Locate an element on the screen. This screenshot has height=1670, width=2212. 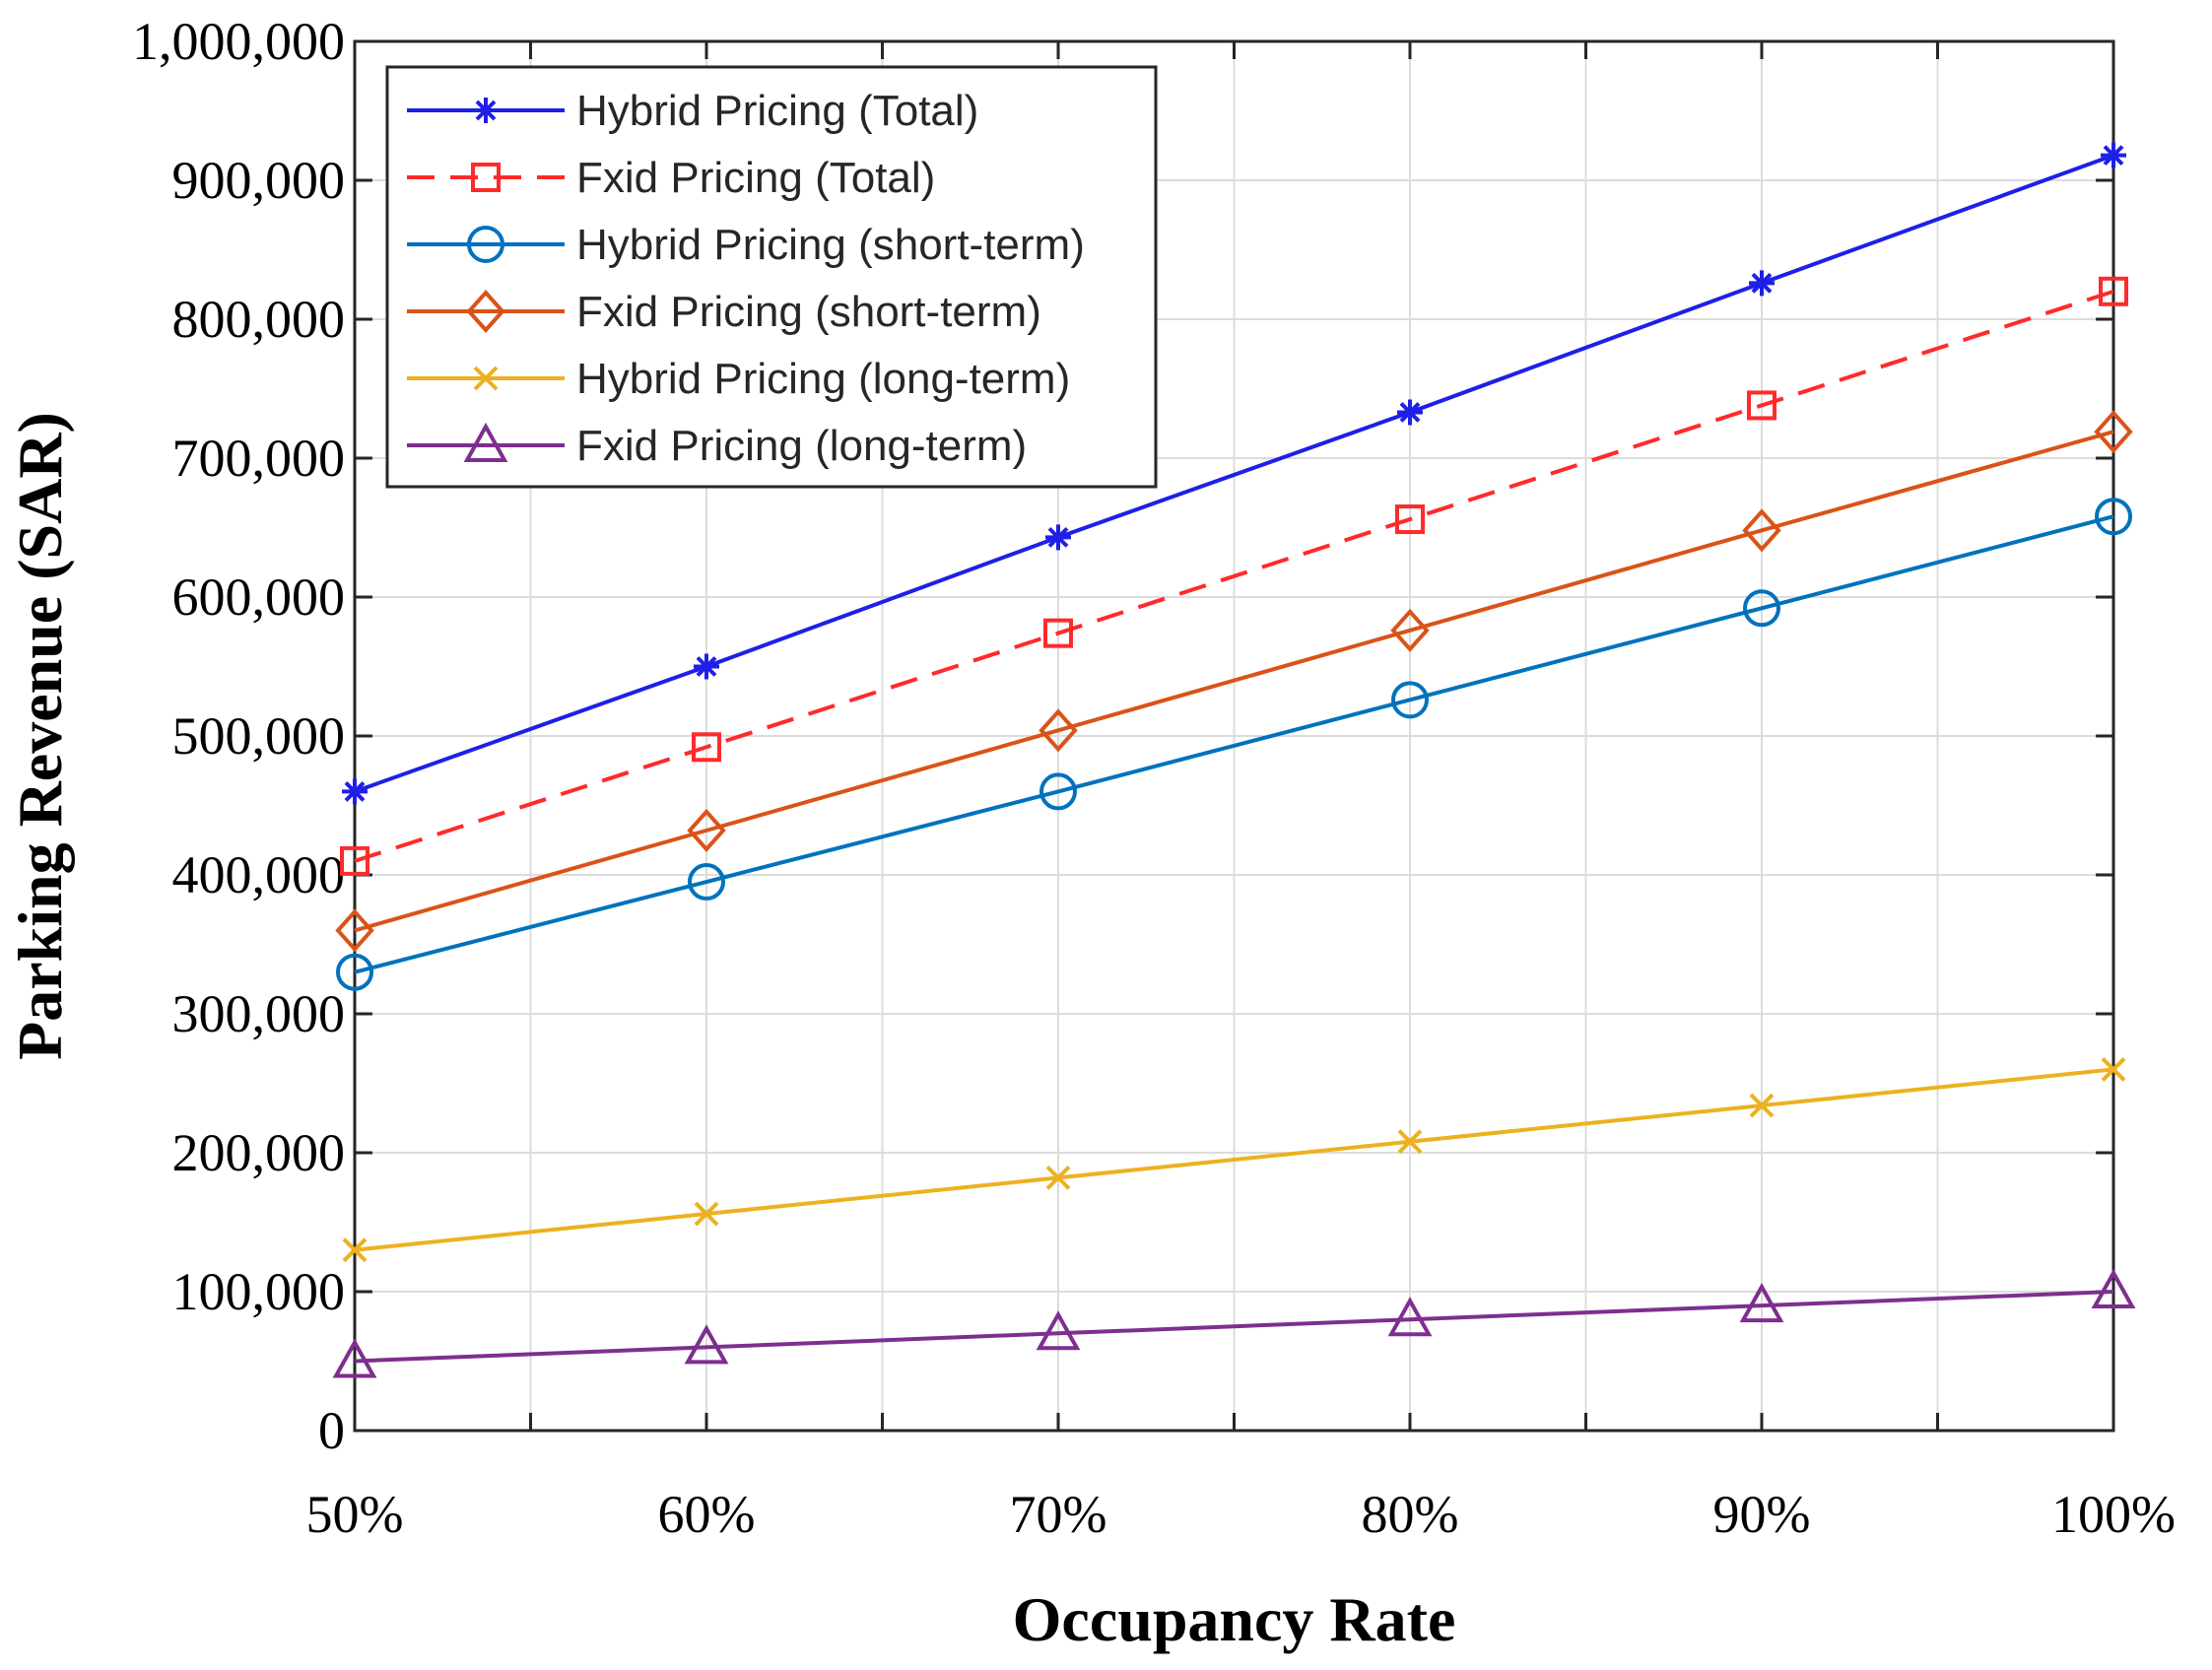
legend-entry: Fxid Pricing (long-term) is located at coordinates (717, 446).